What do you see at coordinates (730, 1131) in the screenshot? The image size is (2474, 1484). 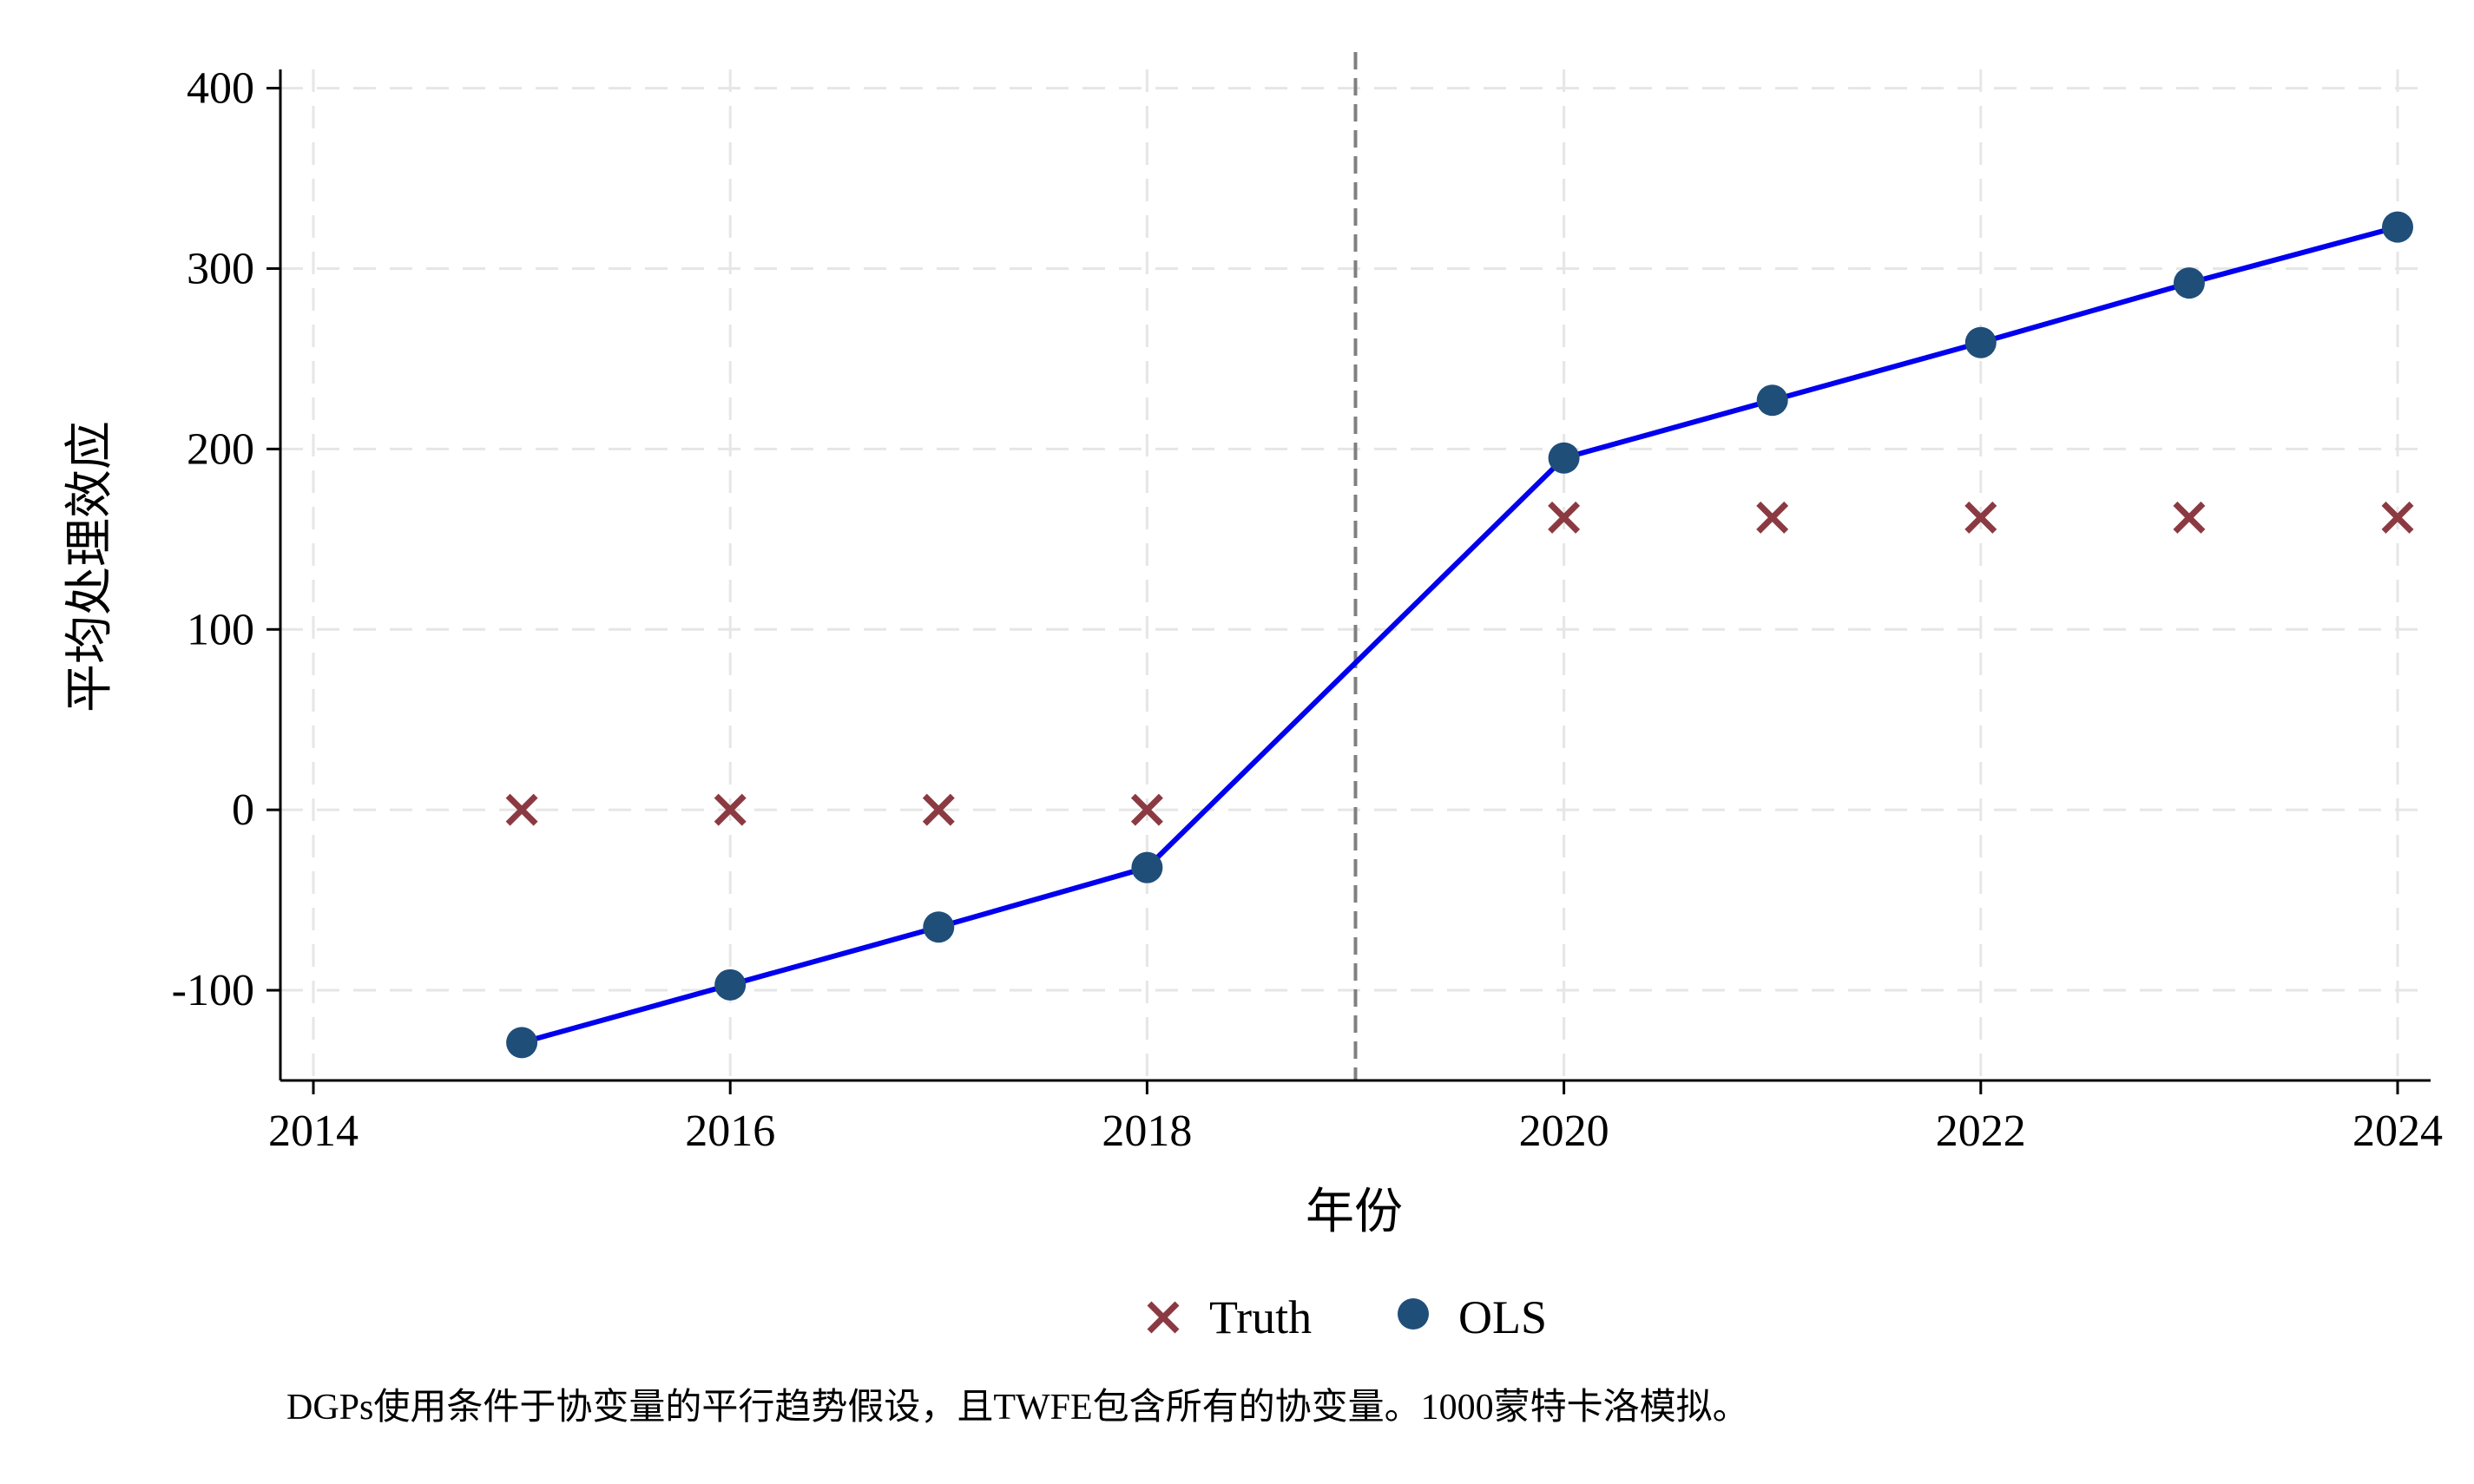 I see `x-tick-label: 2016` at bounding box center [730, 1131].